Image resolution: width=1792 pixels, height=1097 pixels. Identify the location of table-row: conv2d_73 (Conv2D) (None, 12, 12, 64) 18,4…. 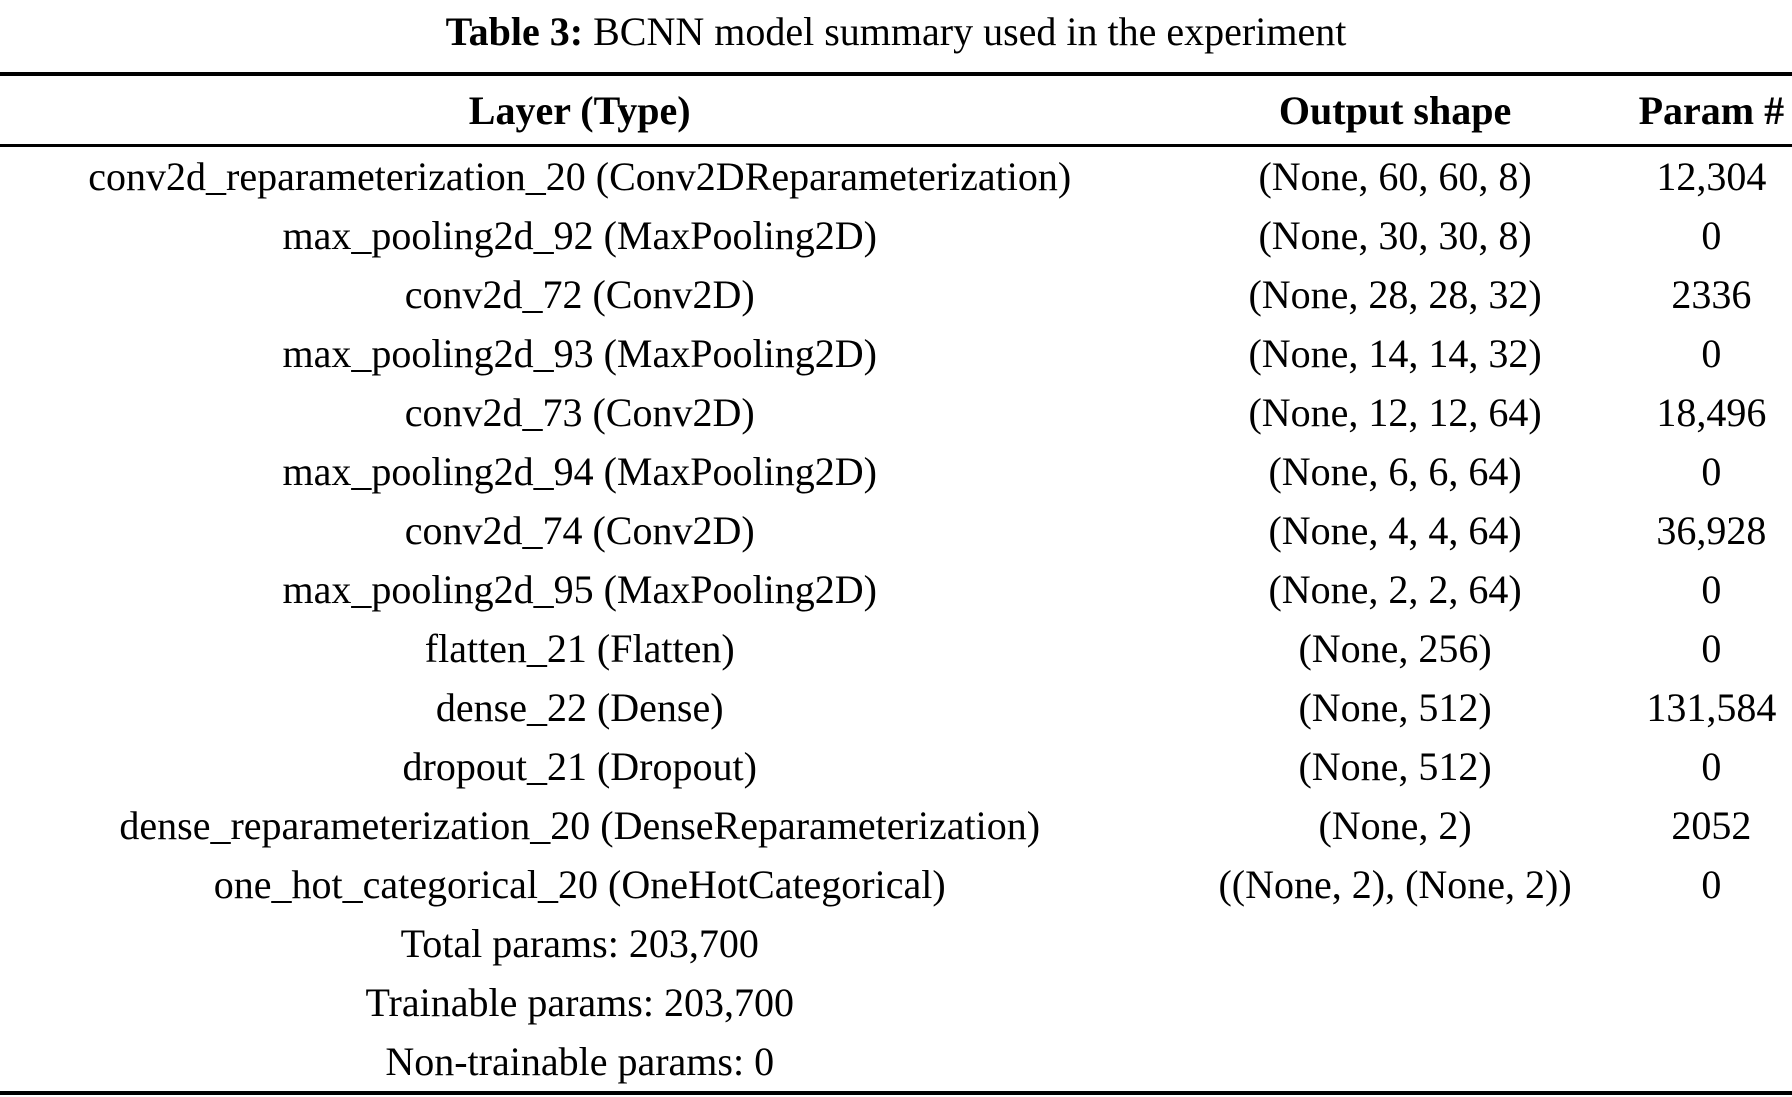
(896, 412).